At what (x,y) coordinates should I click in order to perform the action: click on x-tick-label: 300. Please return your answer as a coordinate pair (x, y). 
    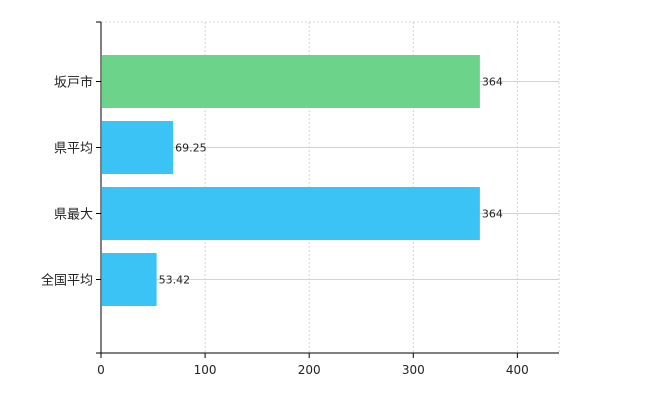
    Looking at the image, I should click on (413, 370).